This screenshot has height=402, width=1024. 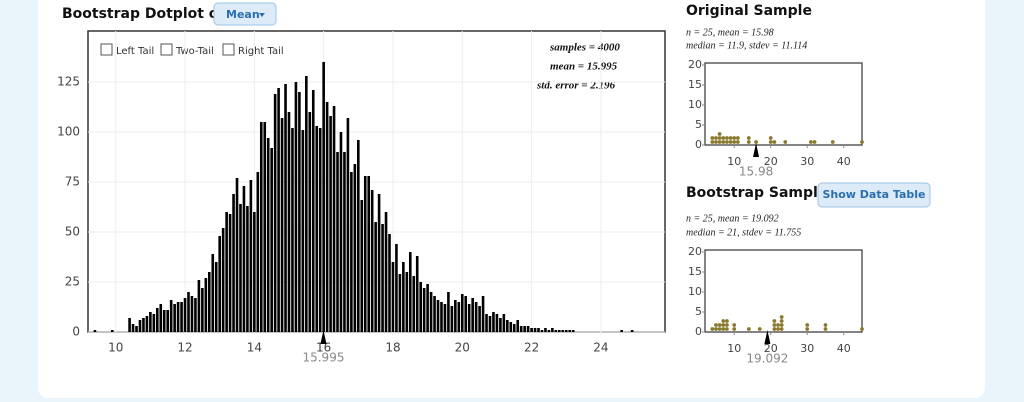 I want to click on y-tick-label: 0, so click(x=698, y=331).